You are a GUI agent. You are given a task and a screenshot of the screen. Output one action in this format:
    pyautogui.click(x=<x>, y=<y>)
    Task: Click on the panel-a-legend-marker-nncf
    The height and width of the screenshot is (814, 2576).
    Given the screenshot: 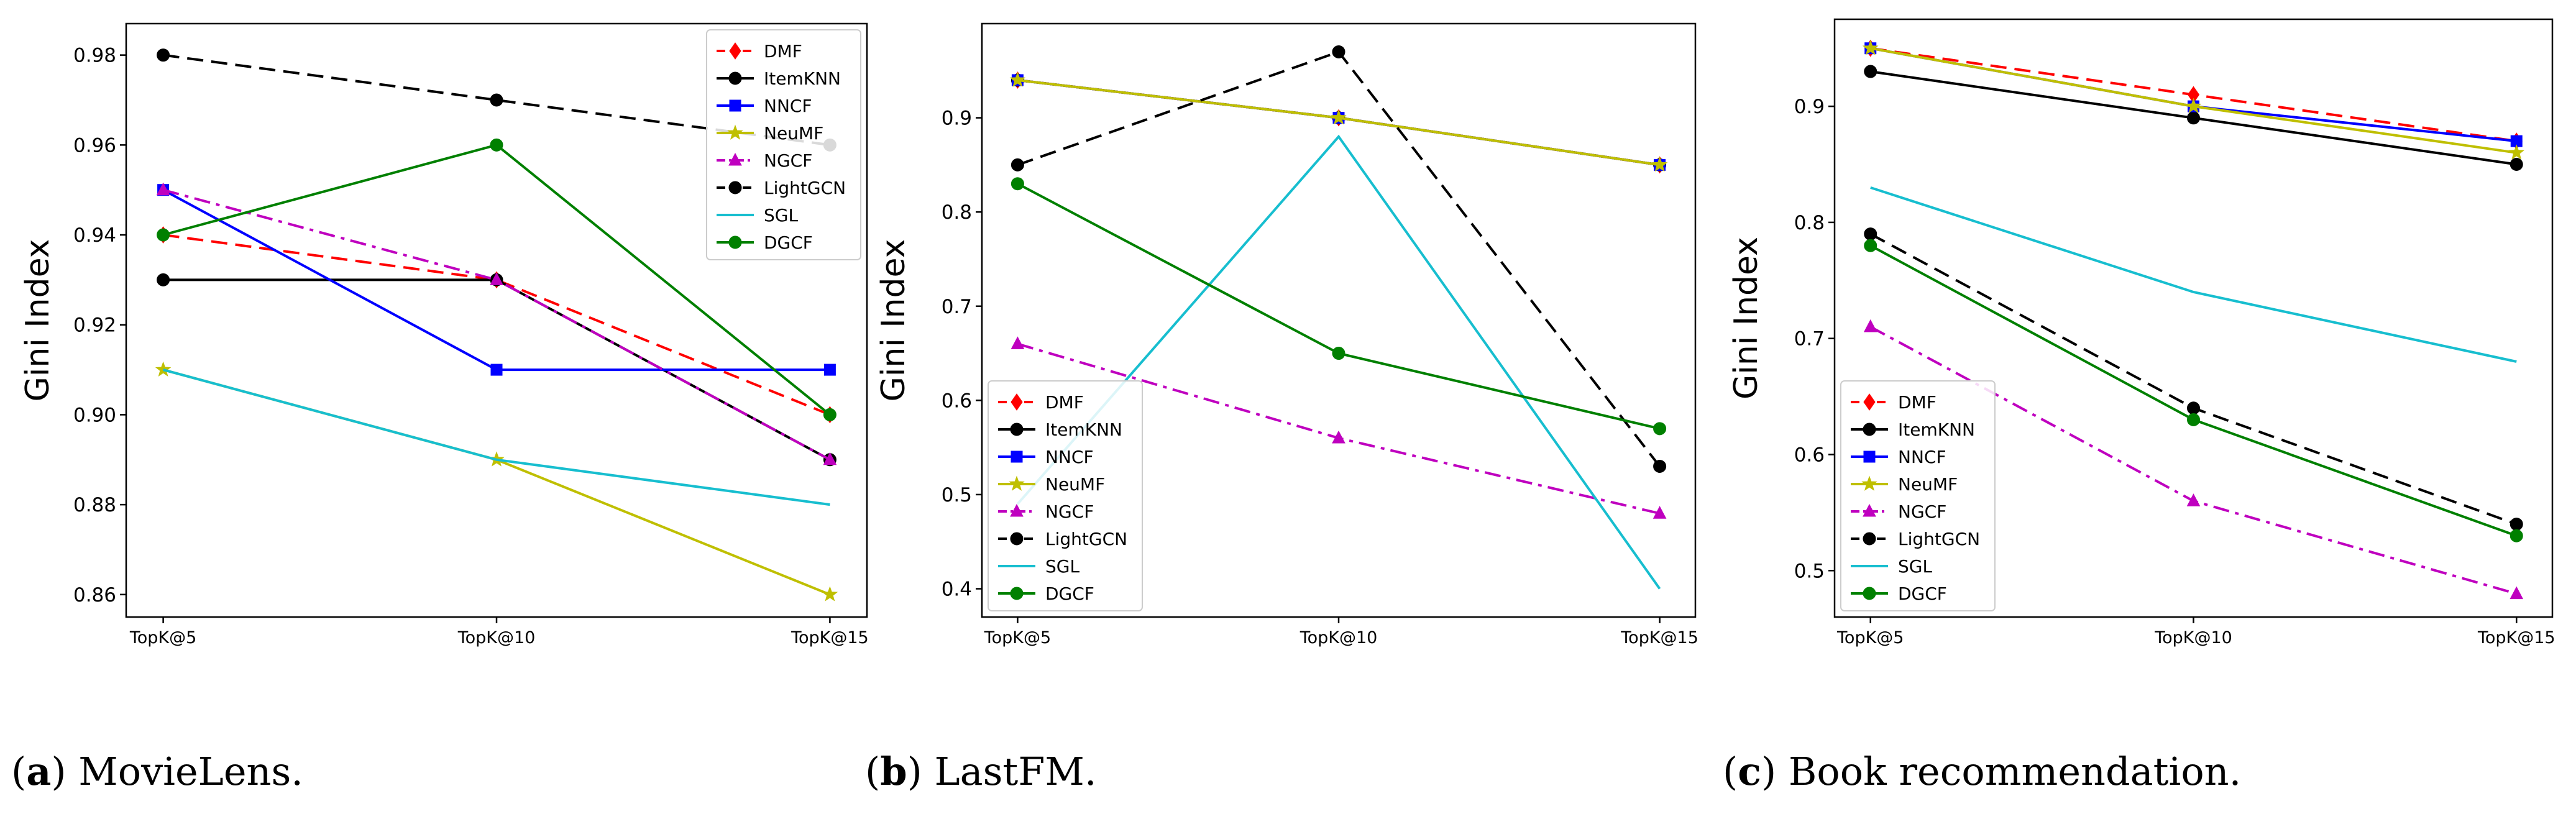 What is the action you would take?
    pyautogui.click(x=735, y=105)
    